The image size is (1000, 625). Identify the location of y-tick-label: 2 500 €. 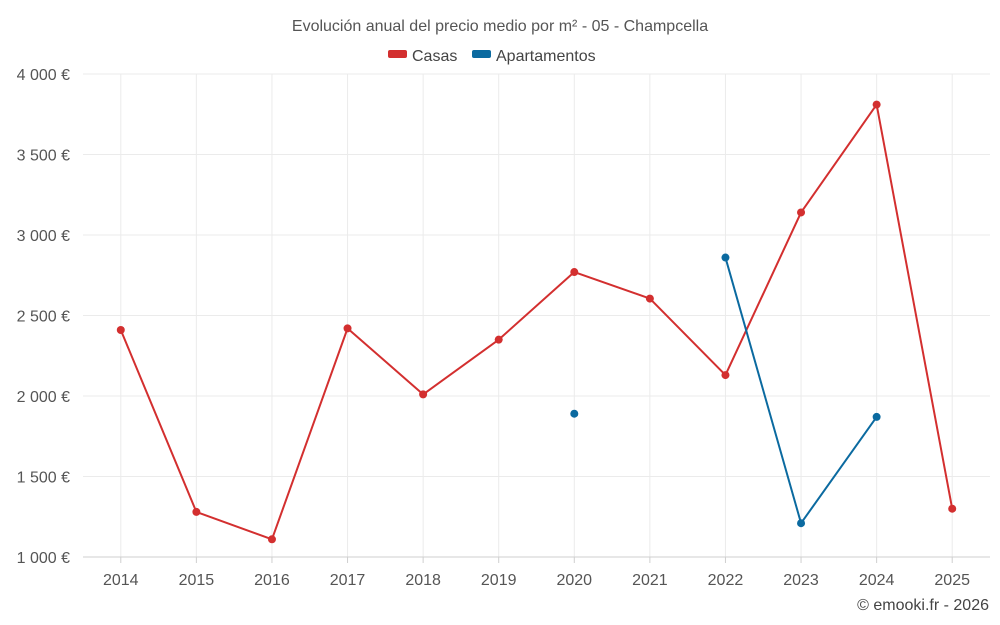
(43, 317).